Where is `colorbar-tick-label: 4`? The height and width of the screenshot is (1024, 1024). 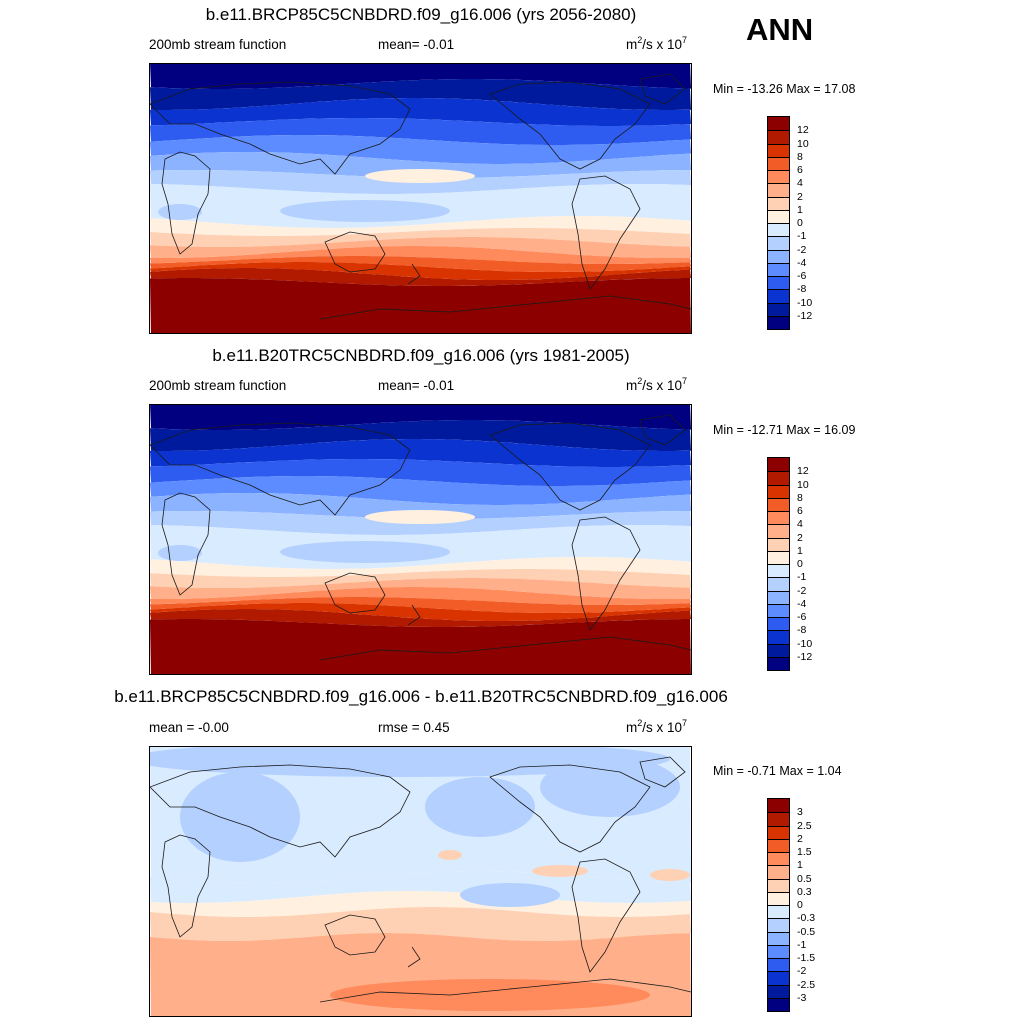 colorbar-tick-label: 4 is located at coordinates (800, 524).